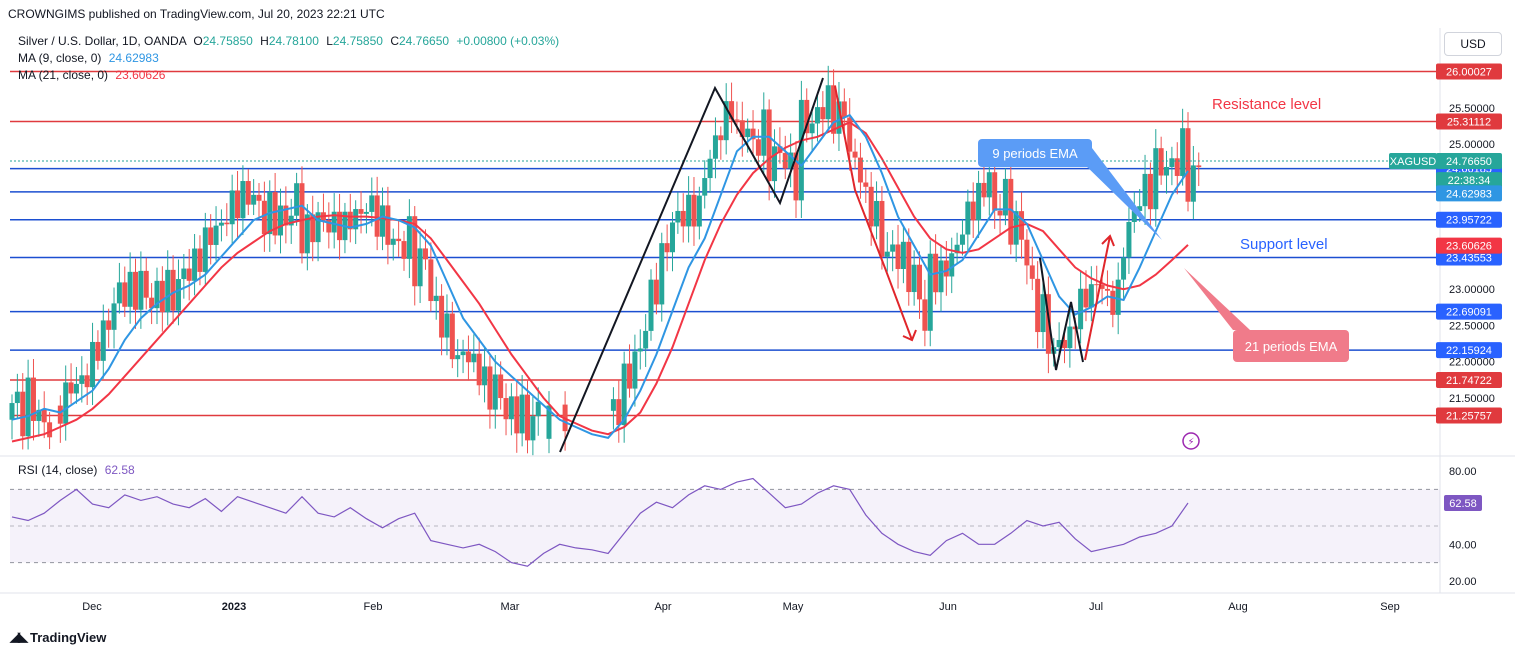 The image size is (1515, 655). I want to click on time-tick-label: Sep, so click(1390, 607).